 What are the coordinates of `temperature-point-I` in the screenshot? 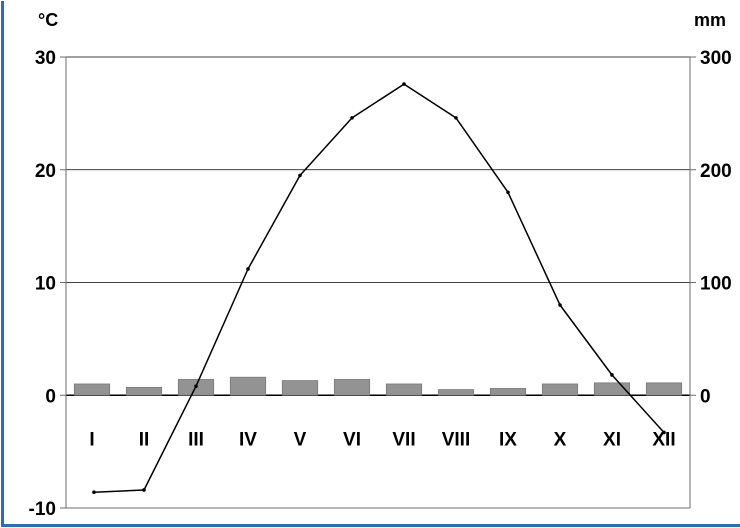 It's located at (94, 492).